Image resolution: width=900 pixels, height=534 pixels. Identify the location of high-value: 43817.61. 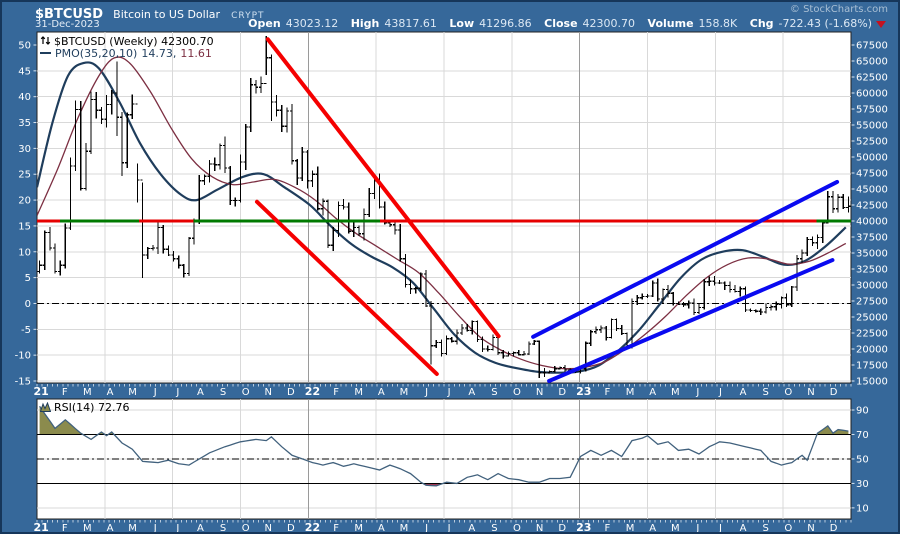
(410, 23).